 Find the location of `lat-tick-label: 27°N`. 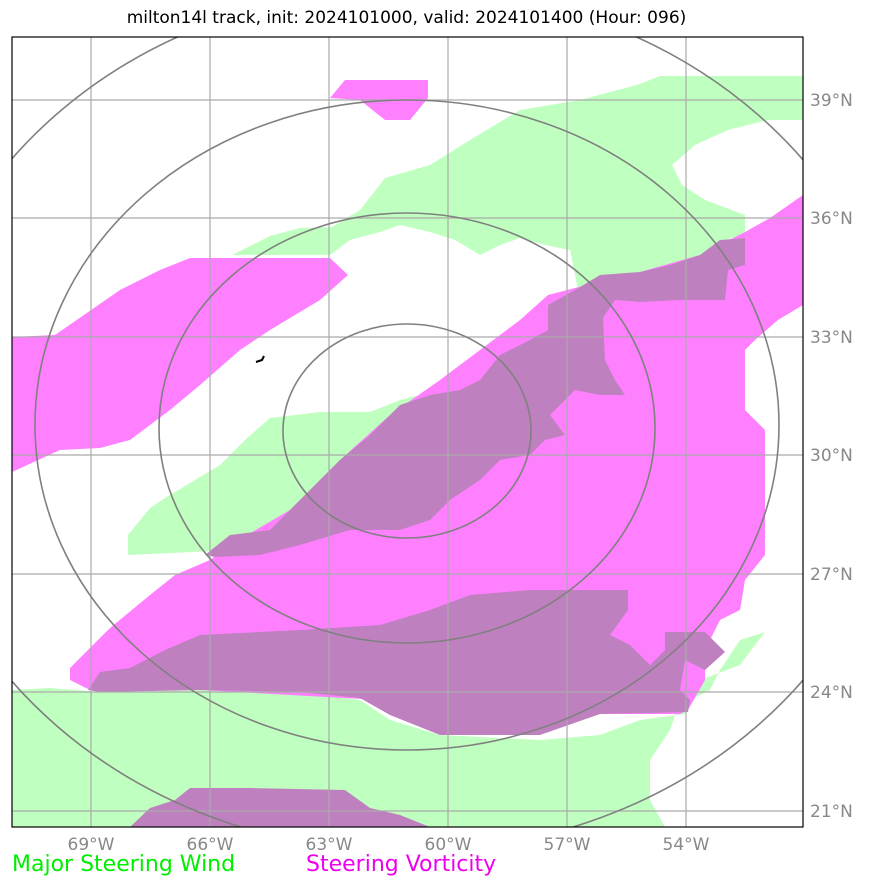

lat-tick-label: 27°N is located at coordinates (831, 575).